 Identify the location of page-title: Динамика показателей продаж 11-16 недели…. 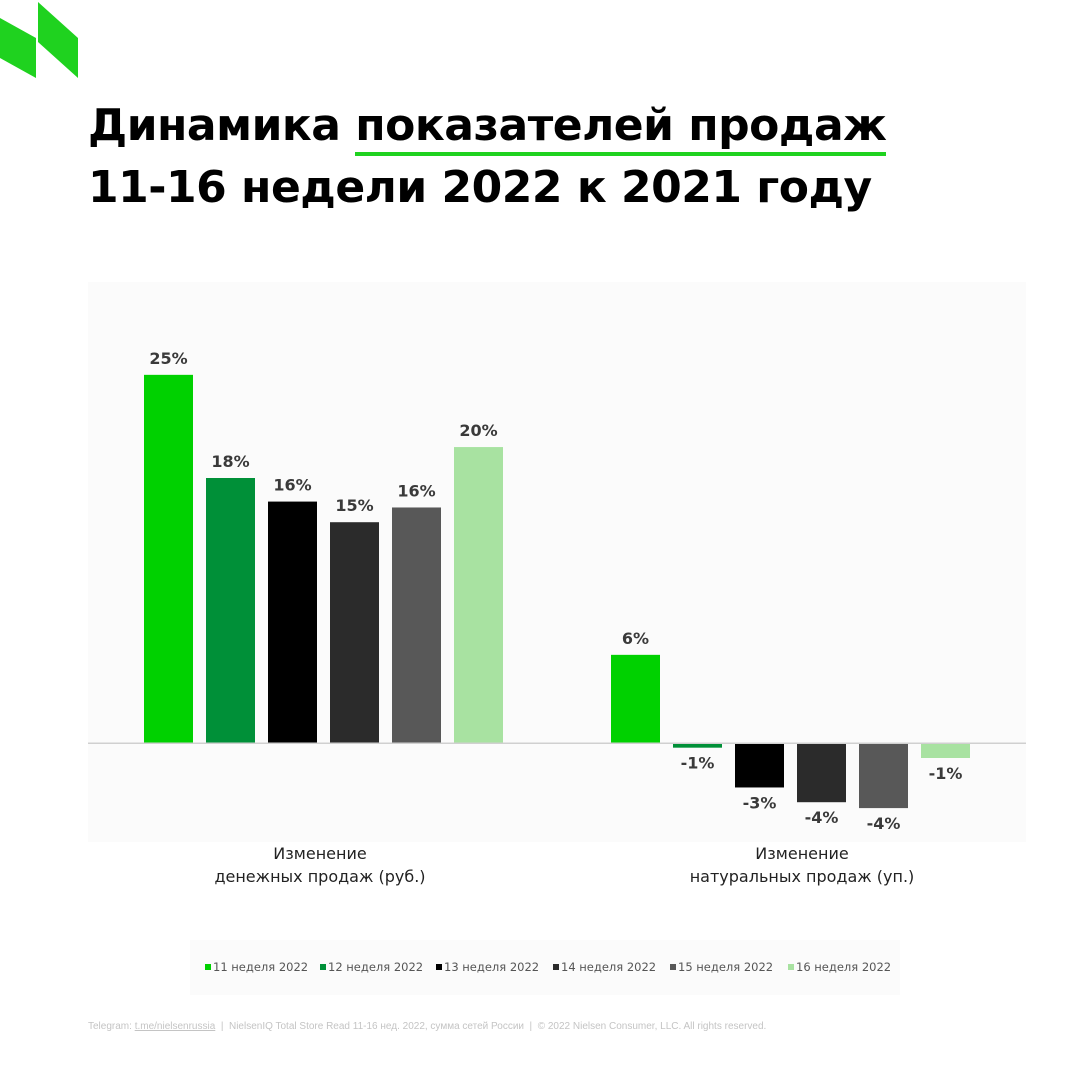
(487, 157).